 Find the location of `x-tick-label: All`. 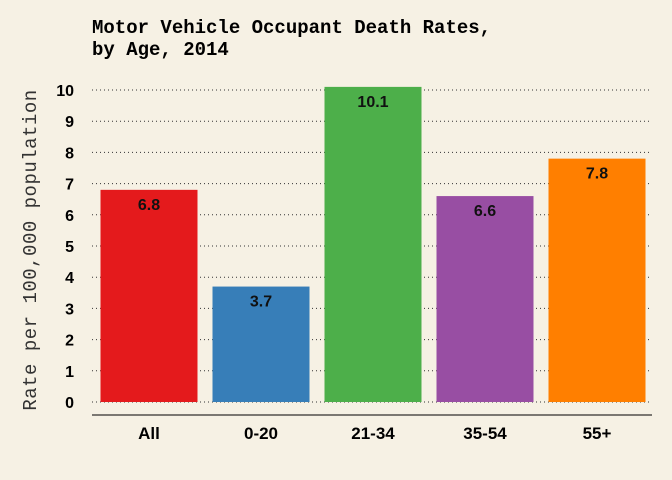

x-tick-label: All is located at coordinates (149, 433).